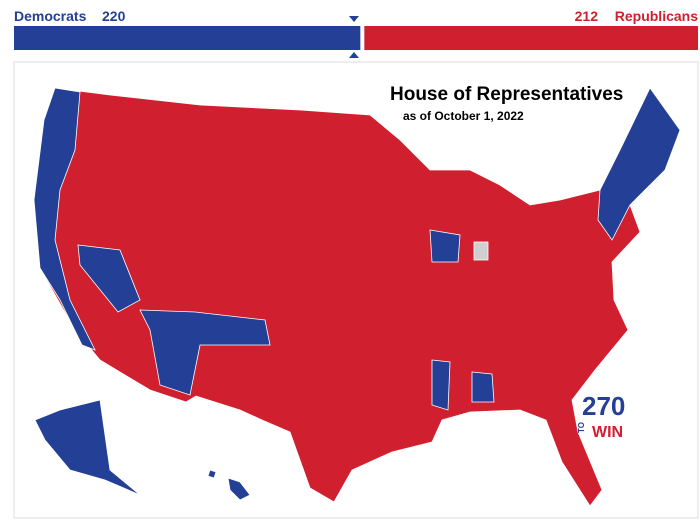 This screenshot has width=700, height=523. What do you see at coordinates (506, 94) in the screenshot?
I see `map-title: House of Representatives` at bounding box center [506, 94].